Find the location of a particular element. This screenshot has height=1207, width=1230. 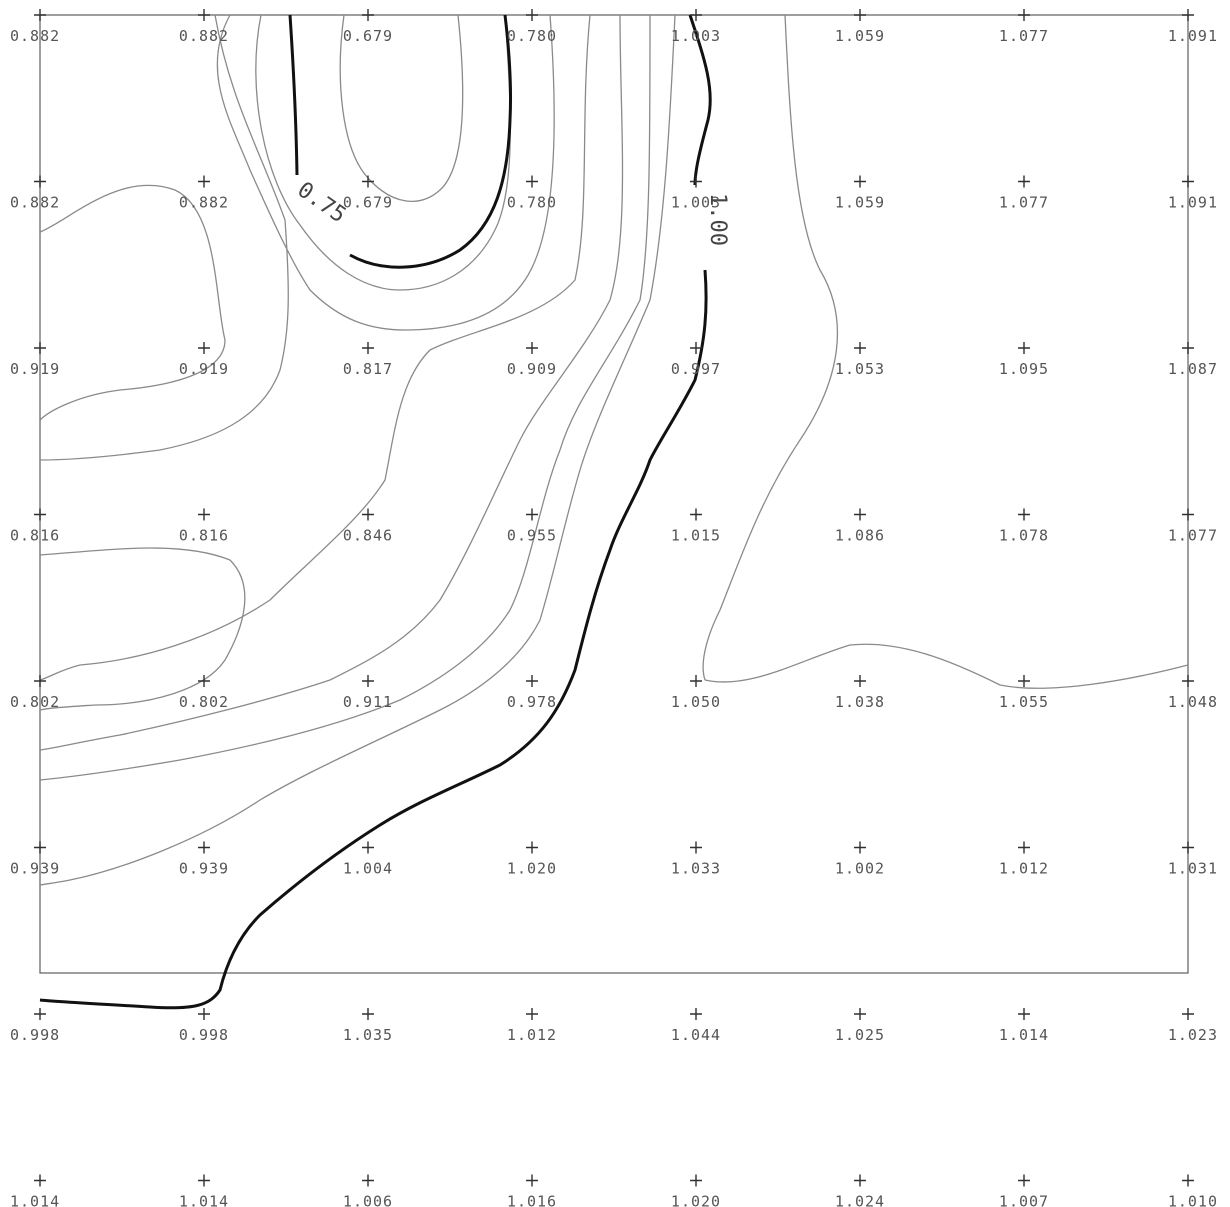

grid-value-label: 1.023 is located at coordinates (1193, 1035).